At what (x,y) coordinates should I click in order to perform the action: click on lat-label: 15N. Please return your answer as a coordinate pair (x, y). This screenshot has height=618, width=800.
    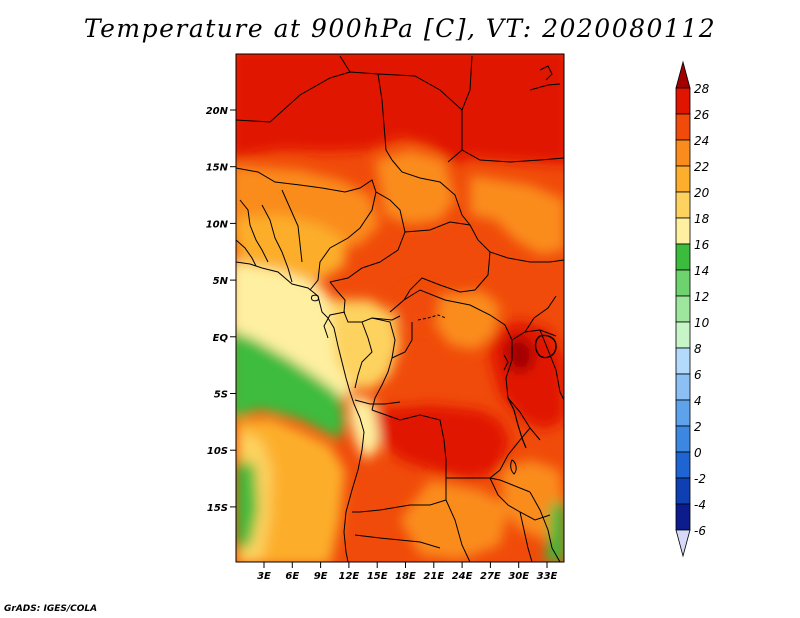
    Looking at the image, I should click on (217, 168).